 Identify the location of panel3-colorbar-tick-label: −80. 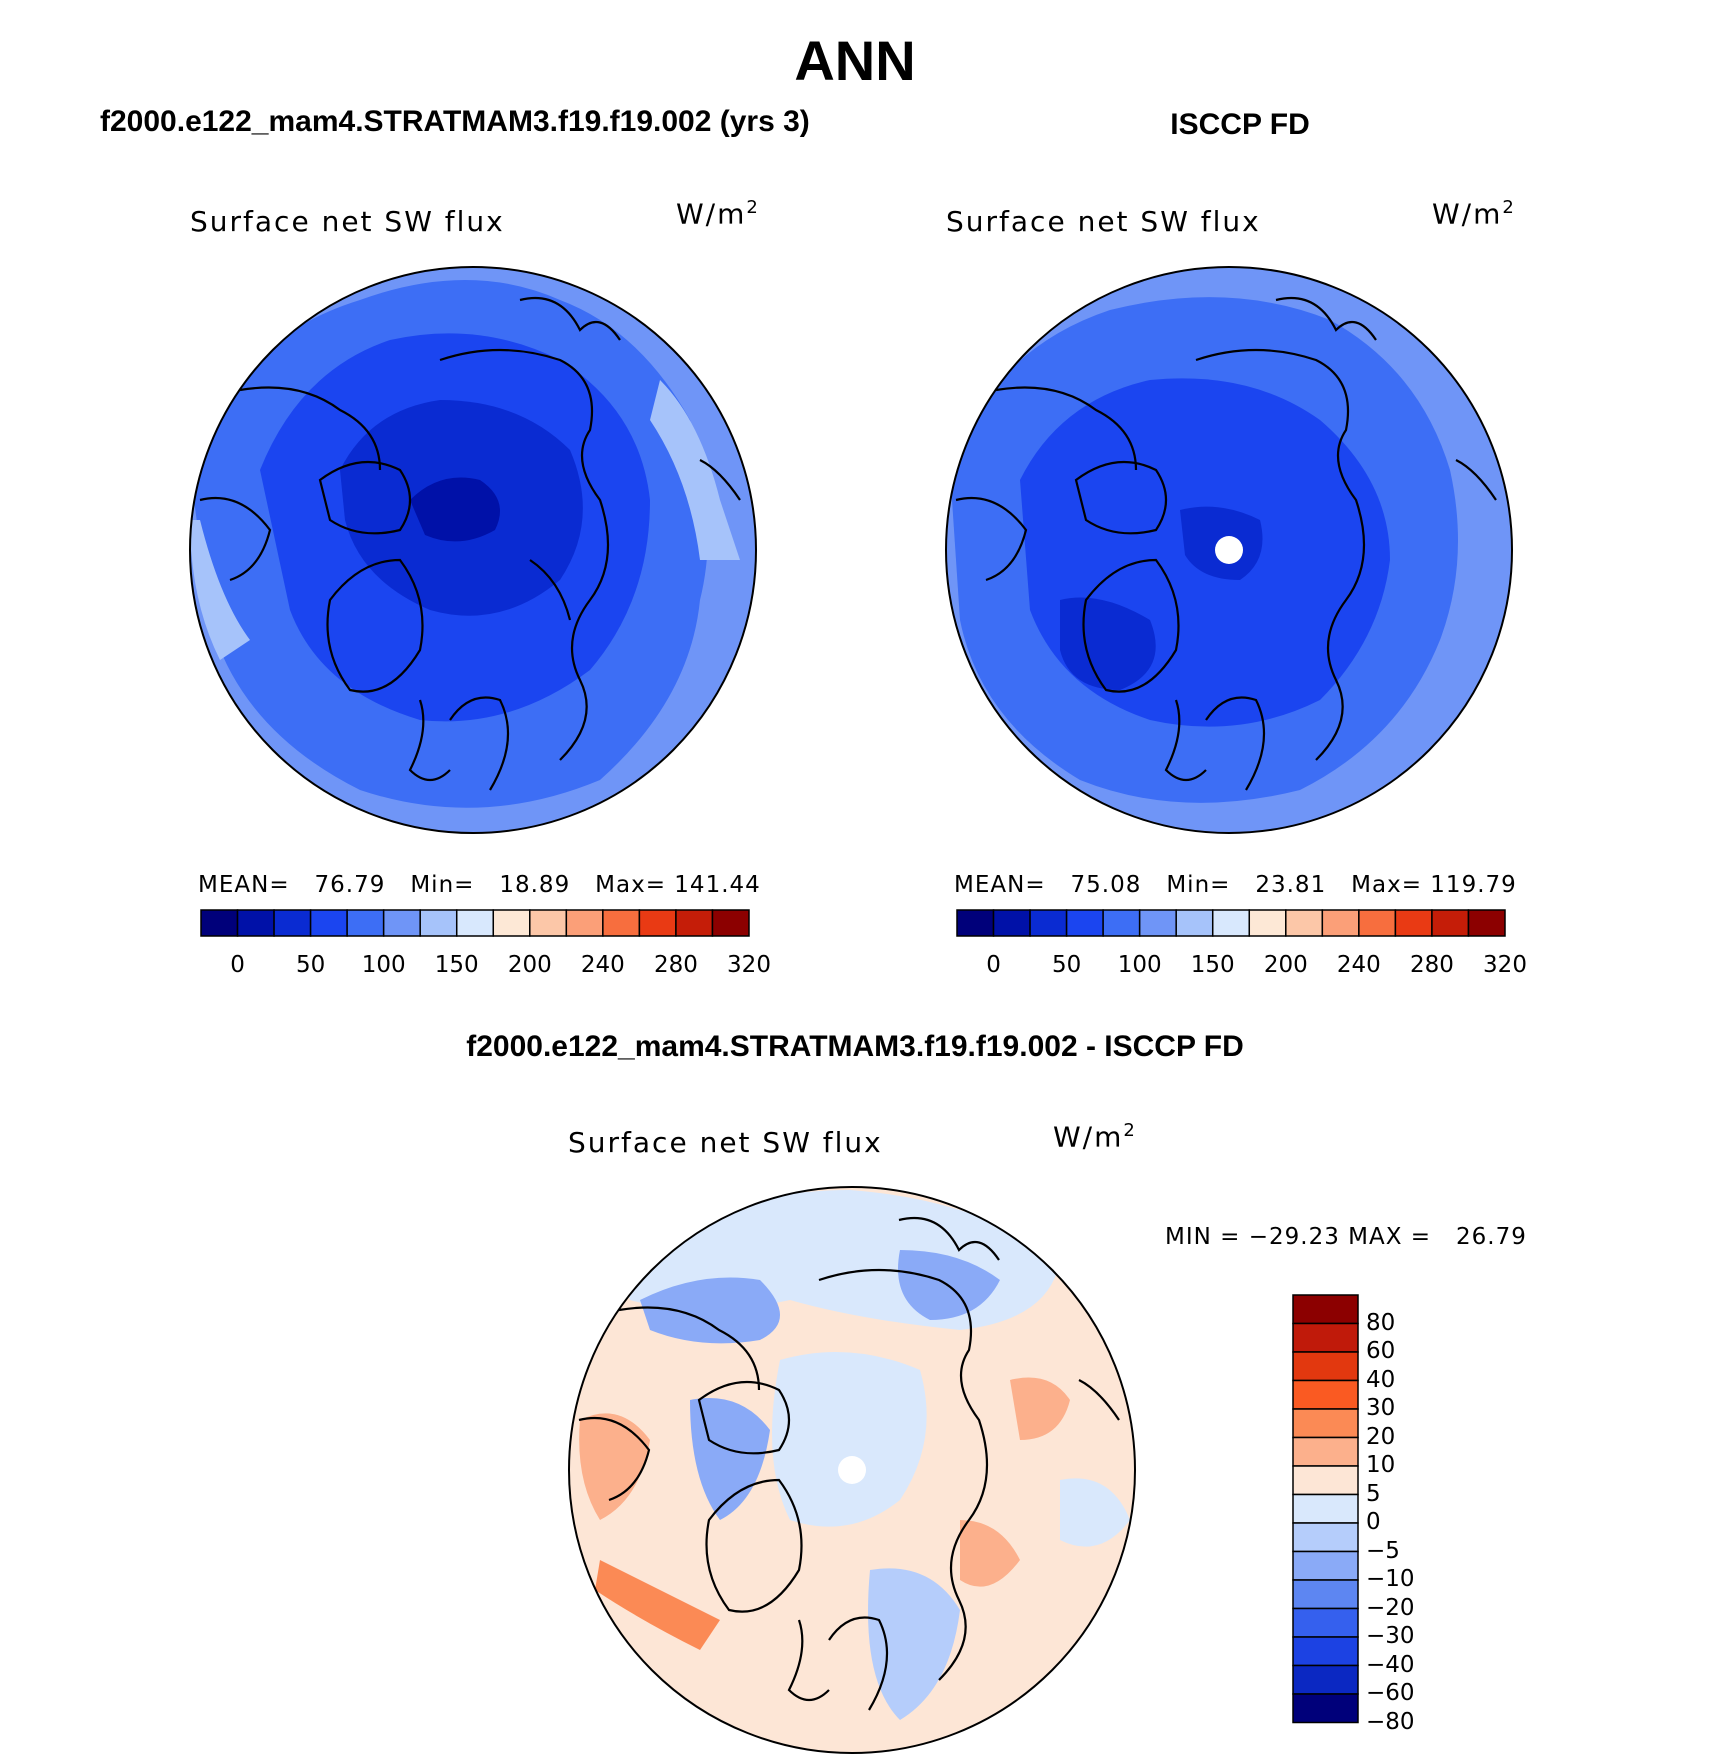
(1390, 1721).